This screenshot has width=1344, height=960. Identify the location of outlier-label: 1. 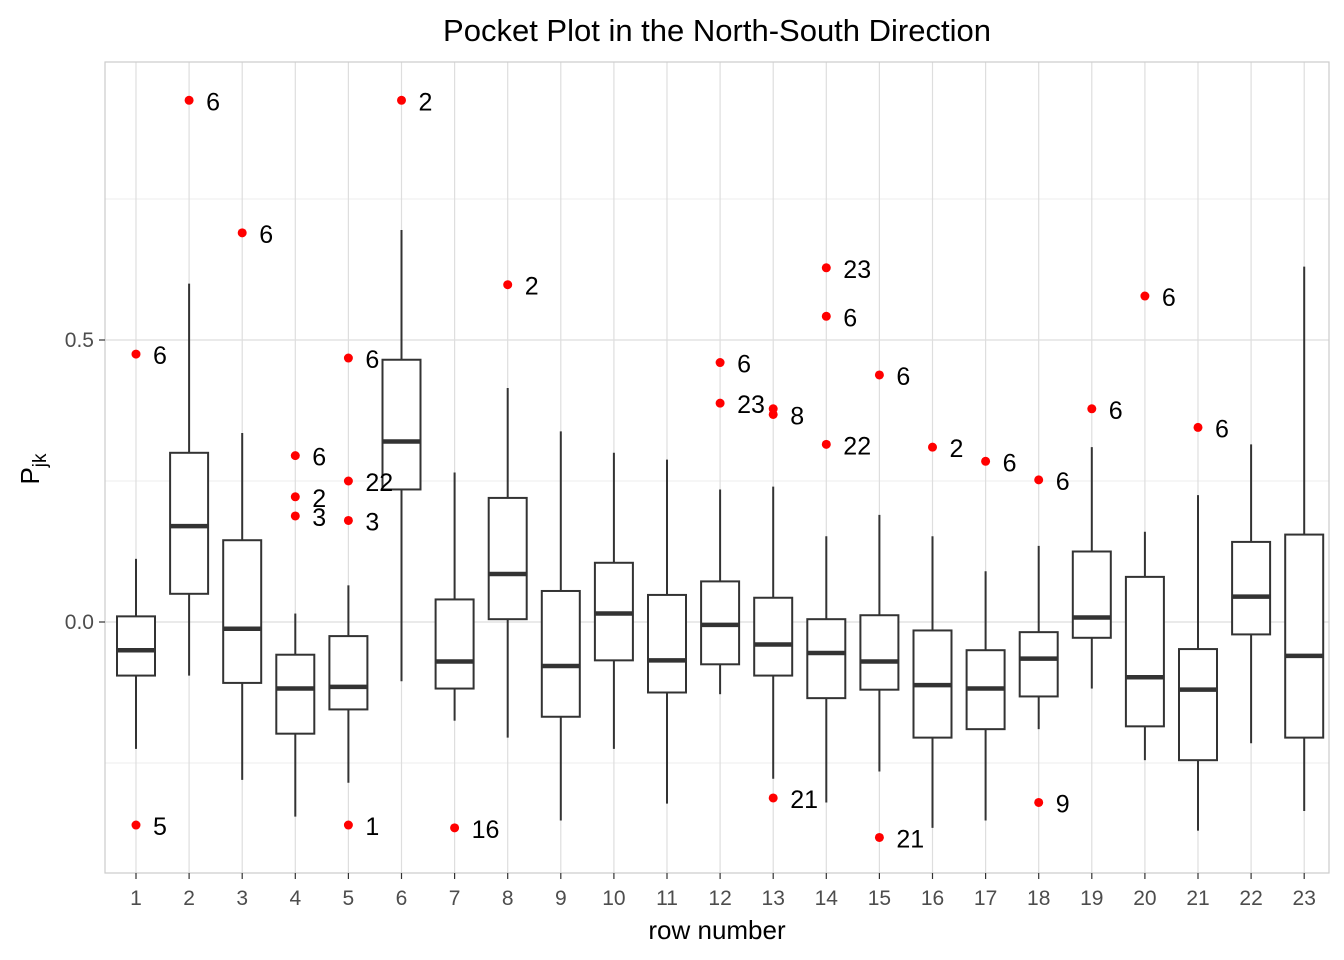
(372, 827).